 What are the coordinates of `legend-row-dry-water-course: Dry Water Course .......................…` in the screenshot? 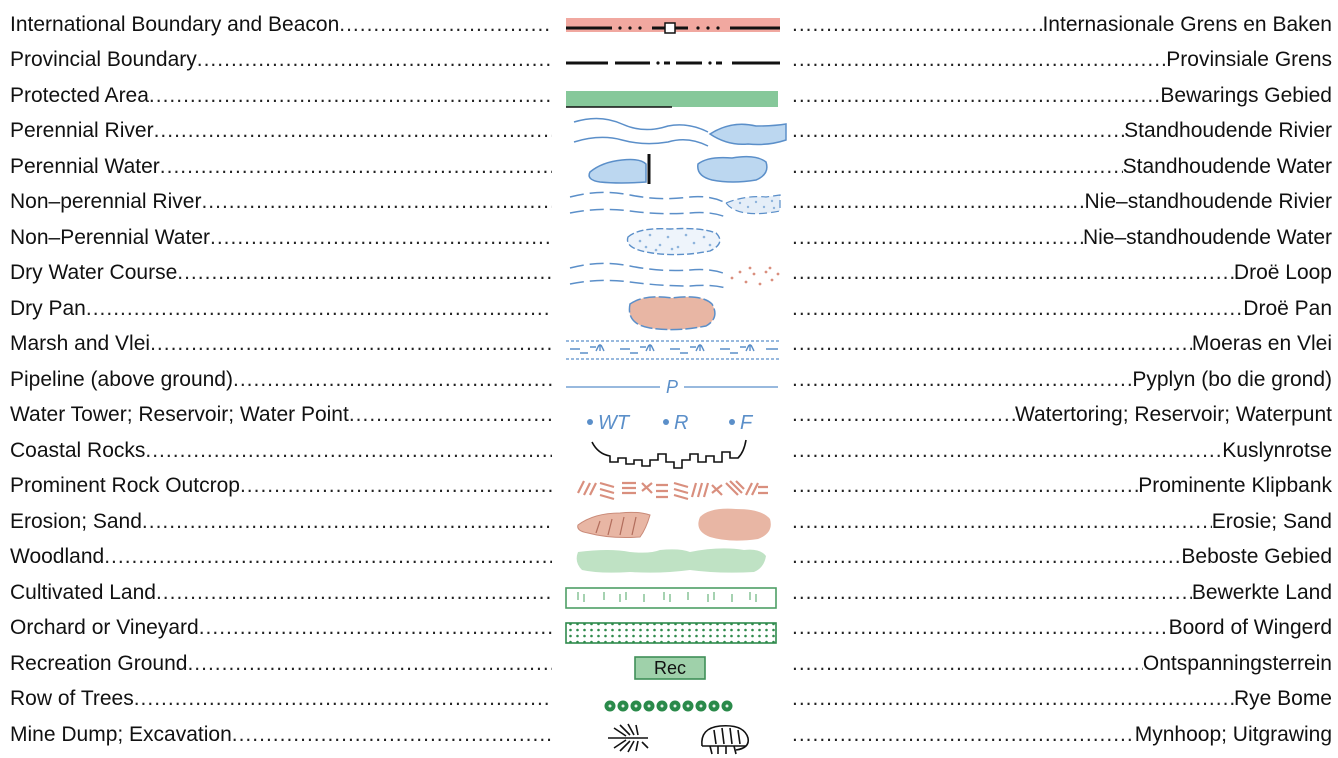 It's located at (669, 275).